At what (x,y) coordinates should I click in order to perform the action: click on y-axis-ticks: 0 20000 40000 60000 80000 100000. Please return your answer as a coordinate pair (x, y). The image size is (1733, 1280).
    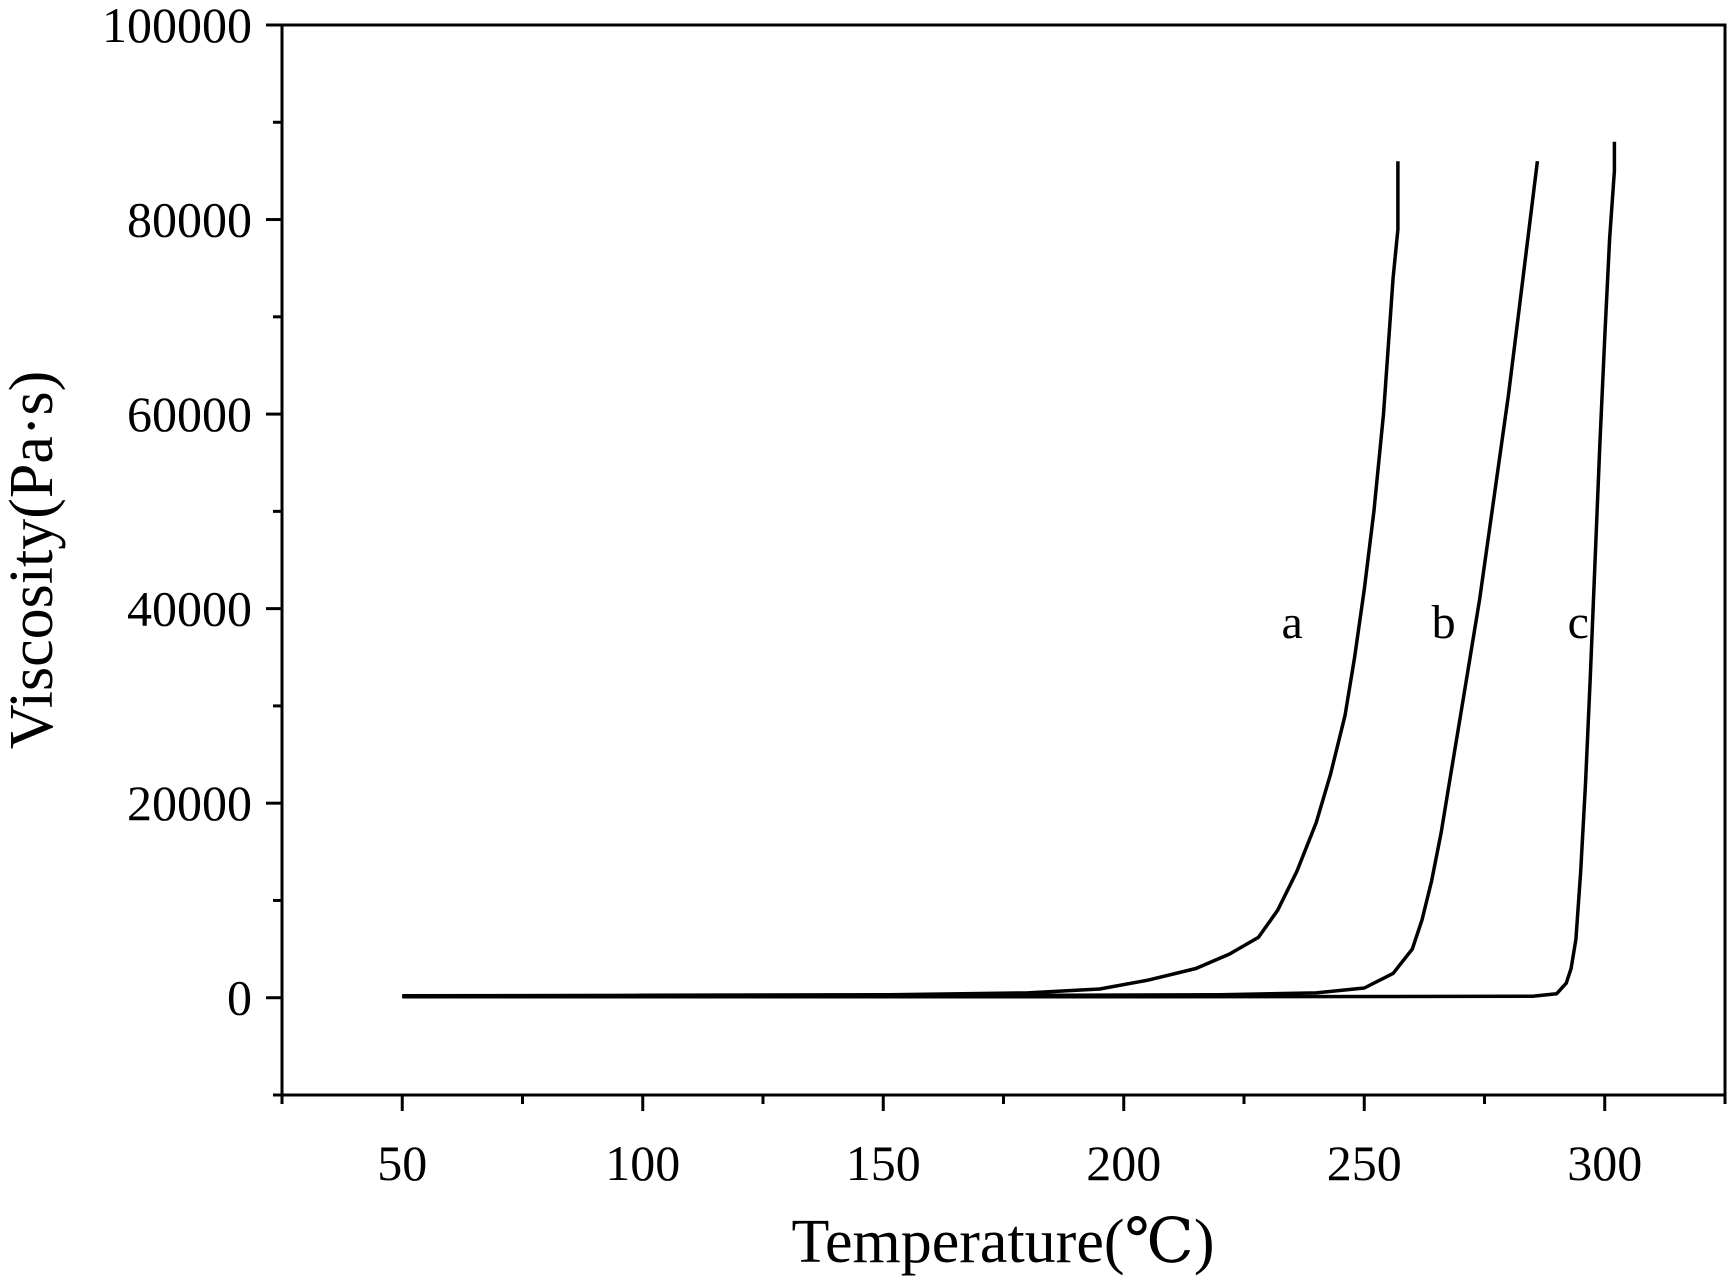
    Looking at the image, I should click on (192, 548).